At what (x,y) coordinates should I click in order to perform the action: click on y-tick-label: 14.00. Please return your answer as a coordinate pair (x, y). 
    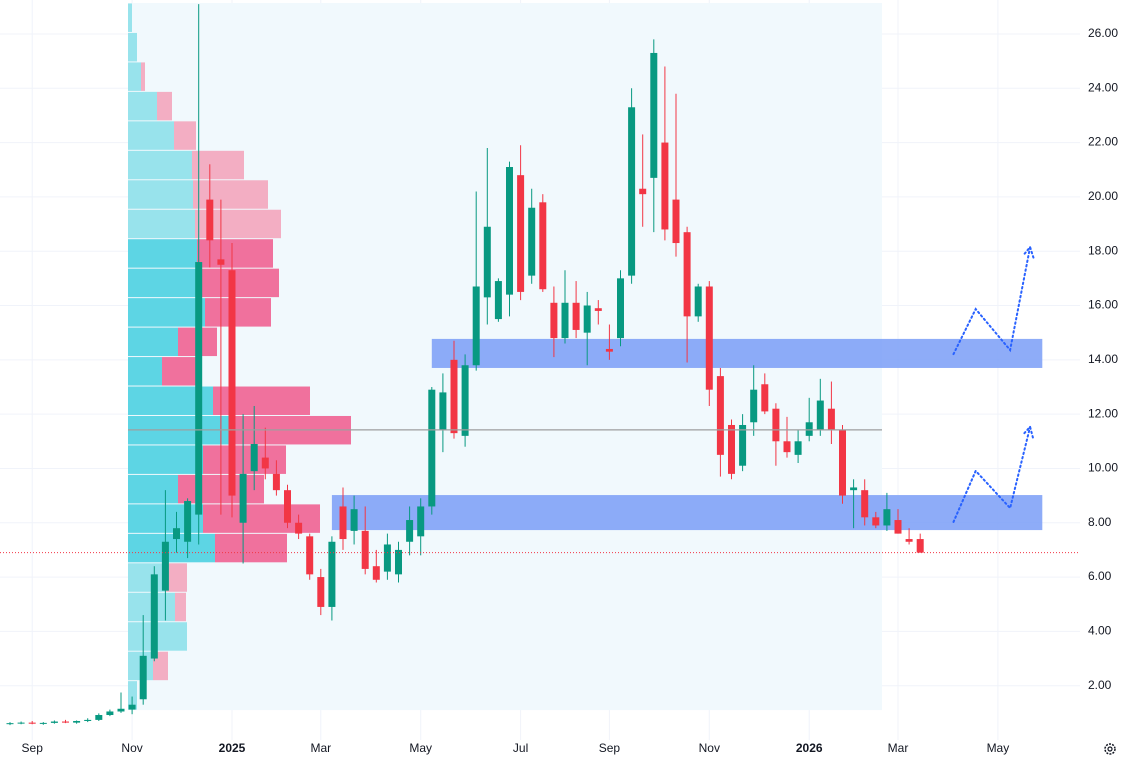
    Looking at the image, I should click on (1103, 359).